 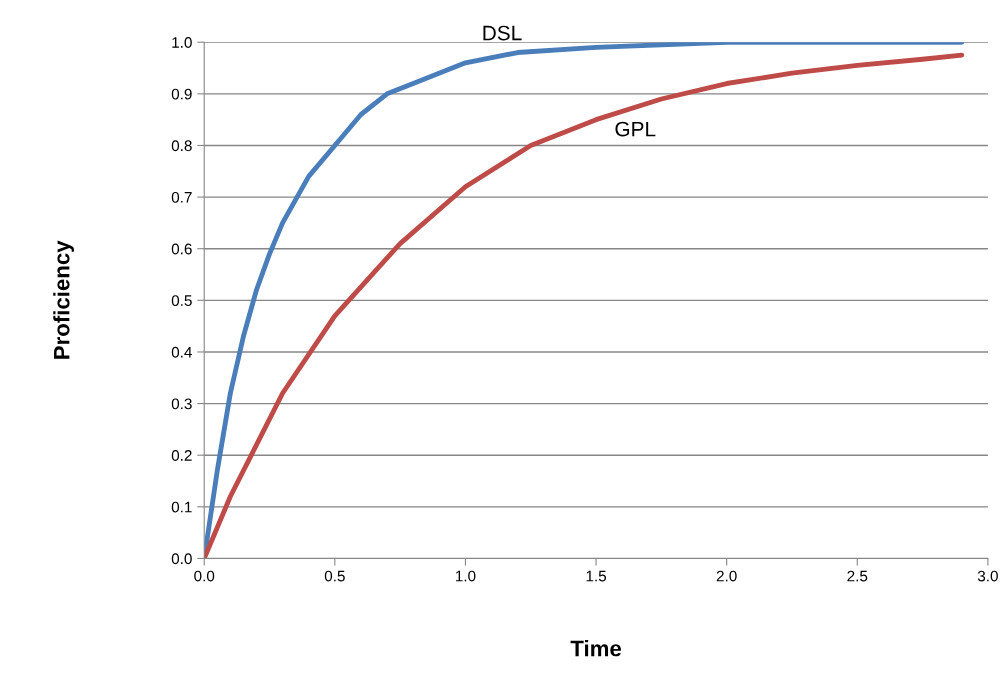 I want to click on y-tick-label: 0.3, so click(x=181, y=404).